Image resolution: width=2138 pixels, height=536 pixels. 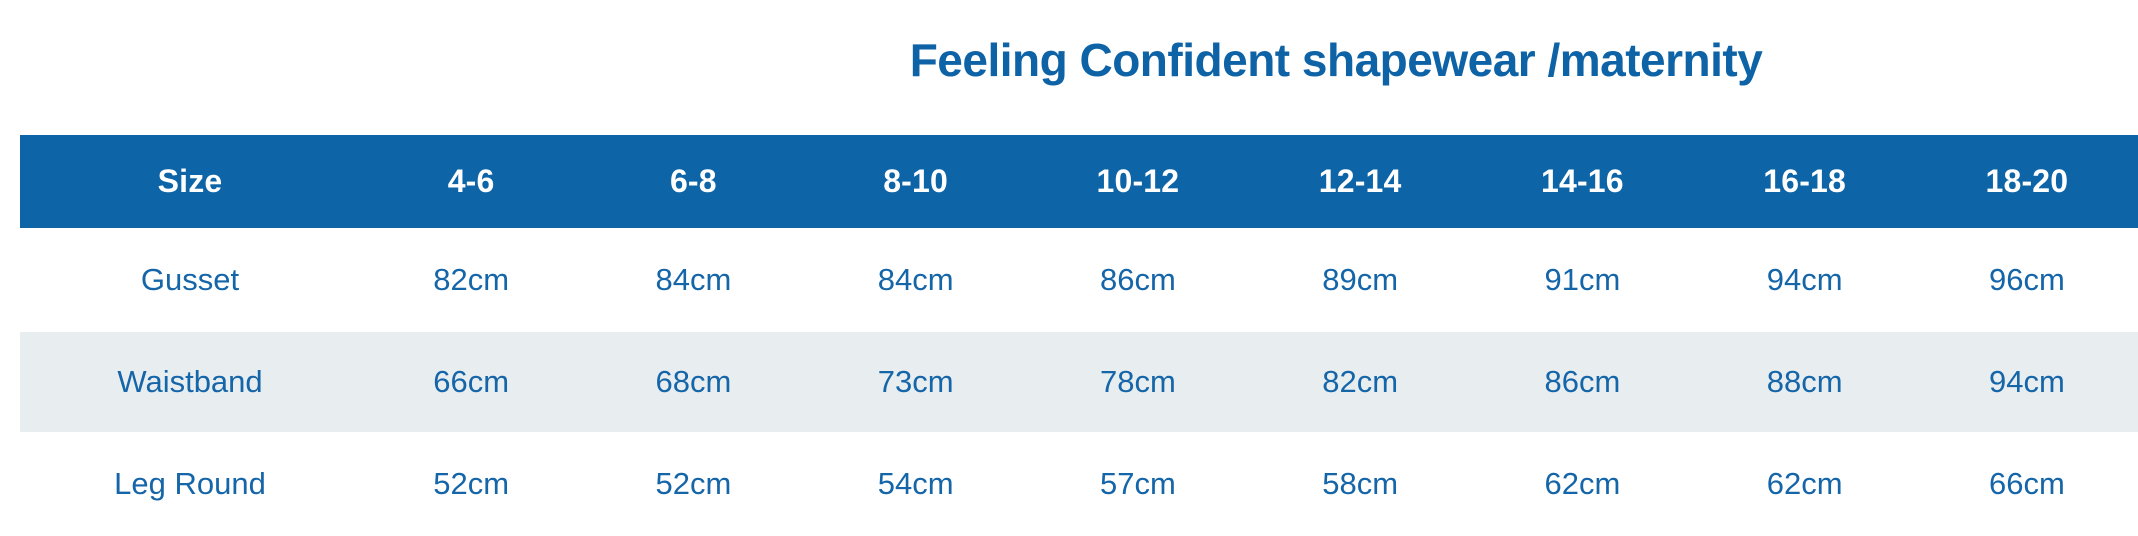 I want to click on cell-leg-round-10-12: 57cm, so click(x=1137, y=483).